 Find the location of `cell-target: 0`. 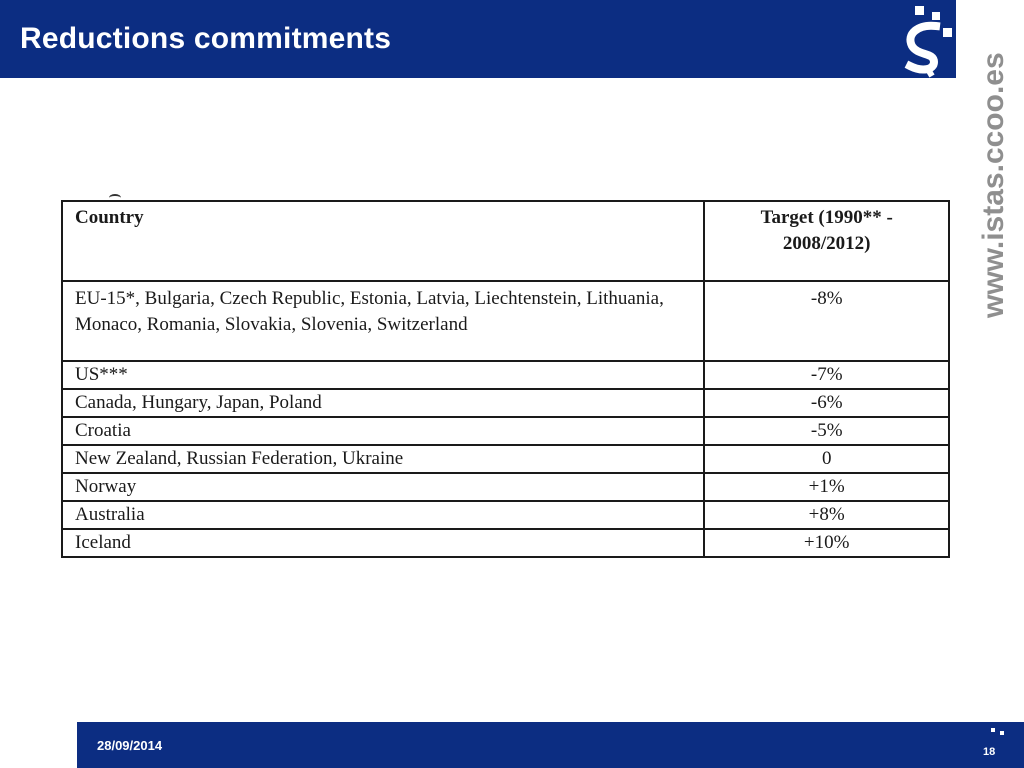

cell-target: 0 is located at coordinates (826, 459).